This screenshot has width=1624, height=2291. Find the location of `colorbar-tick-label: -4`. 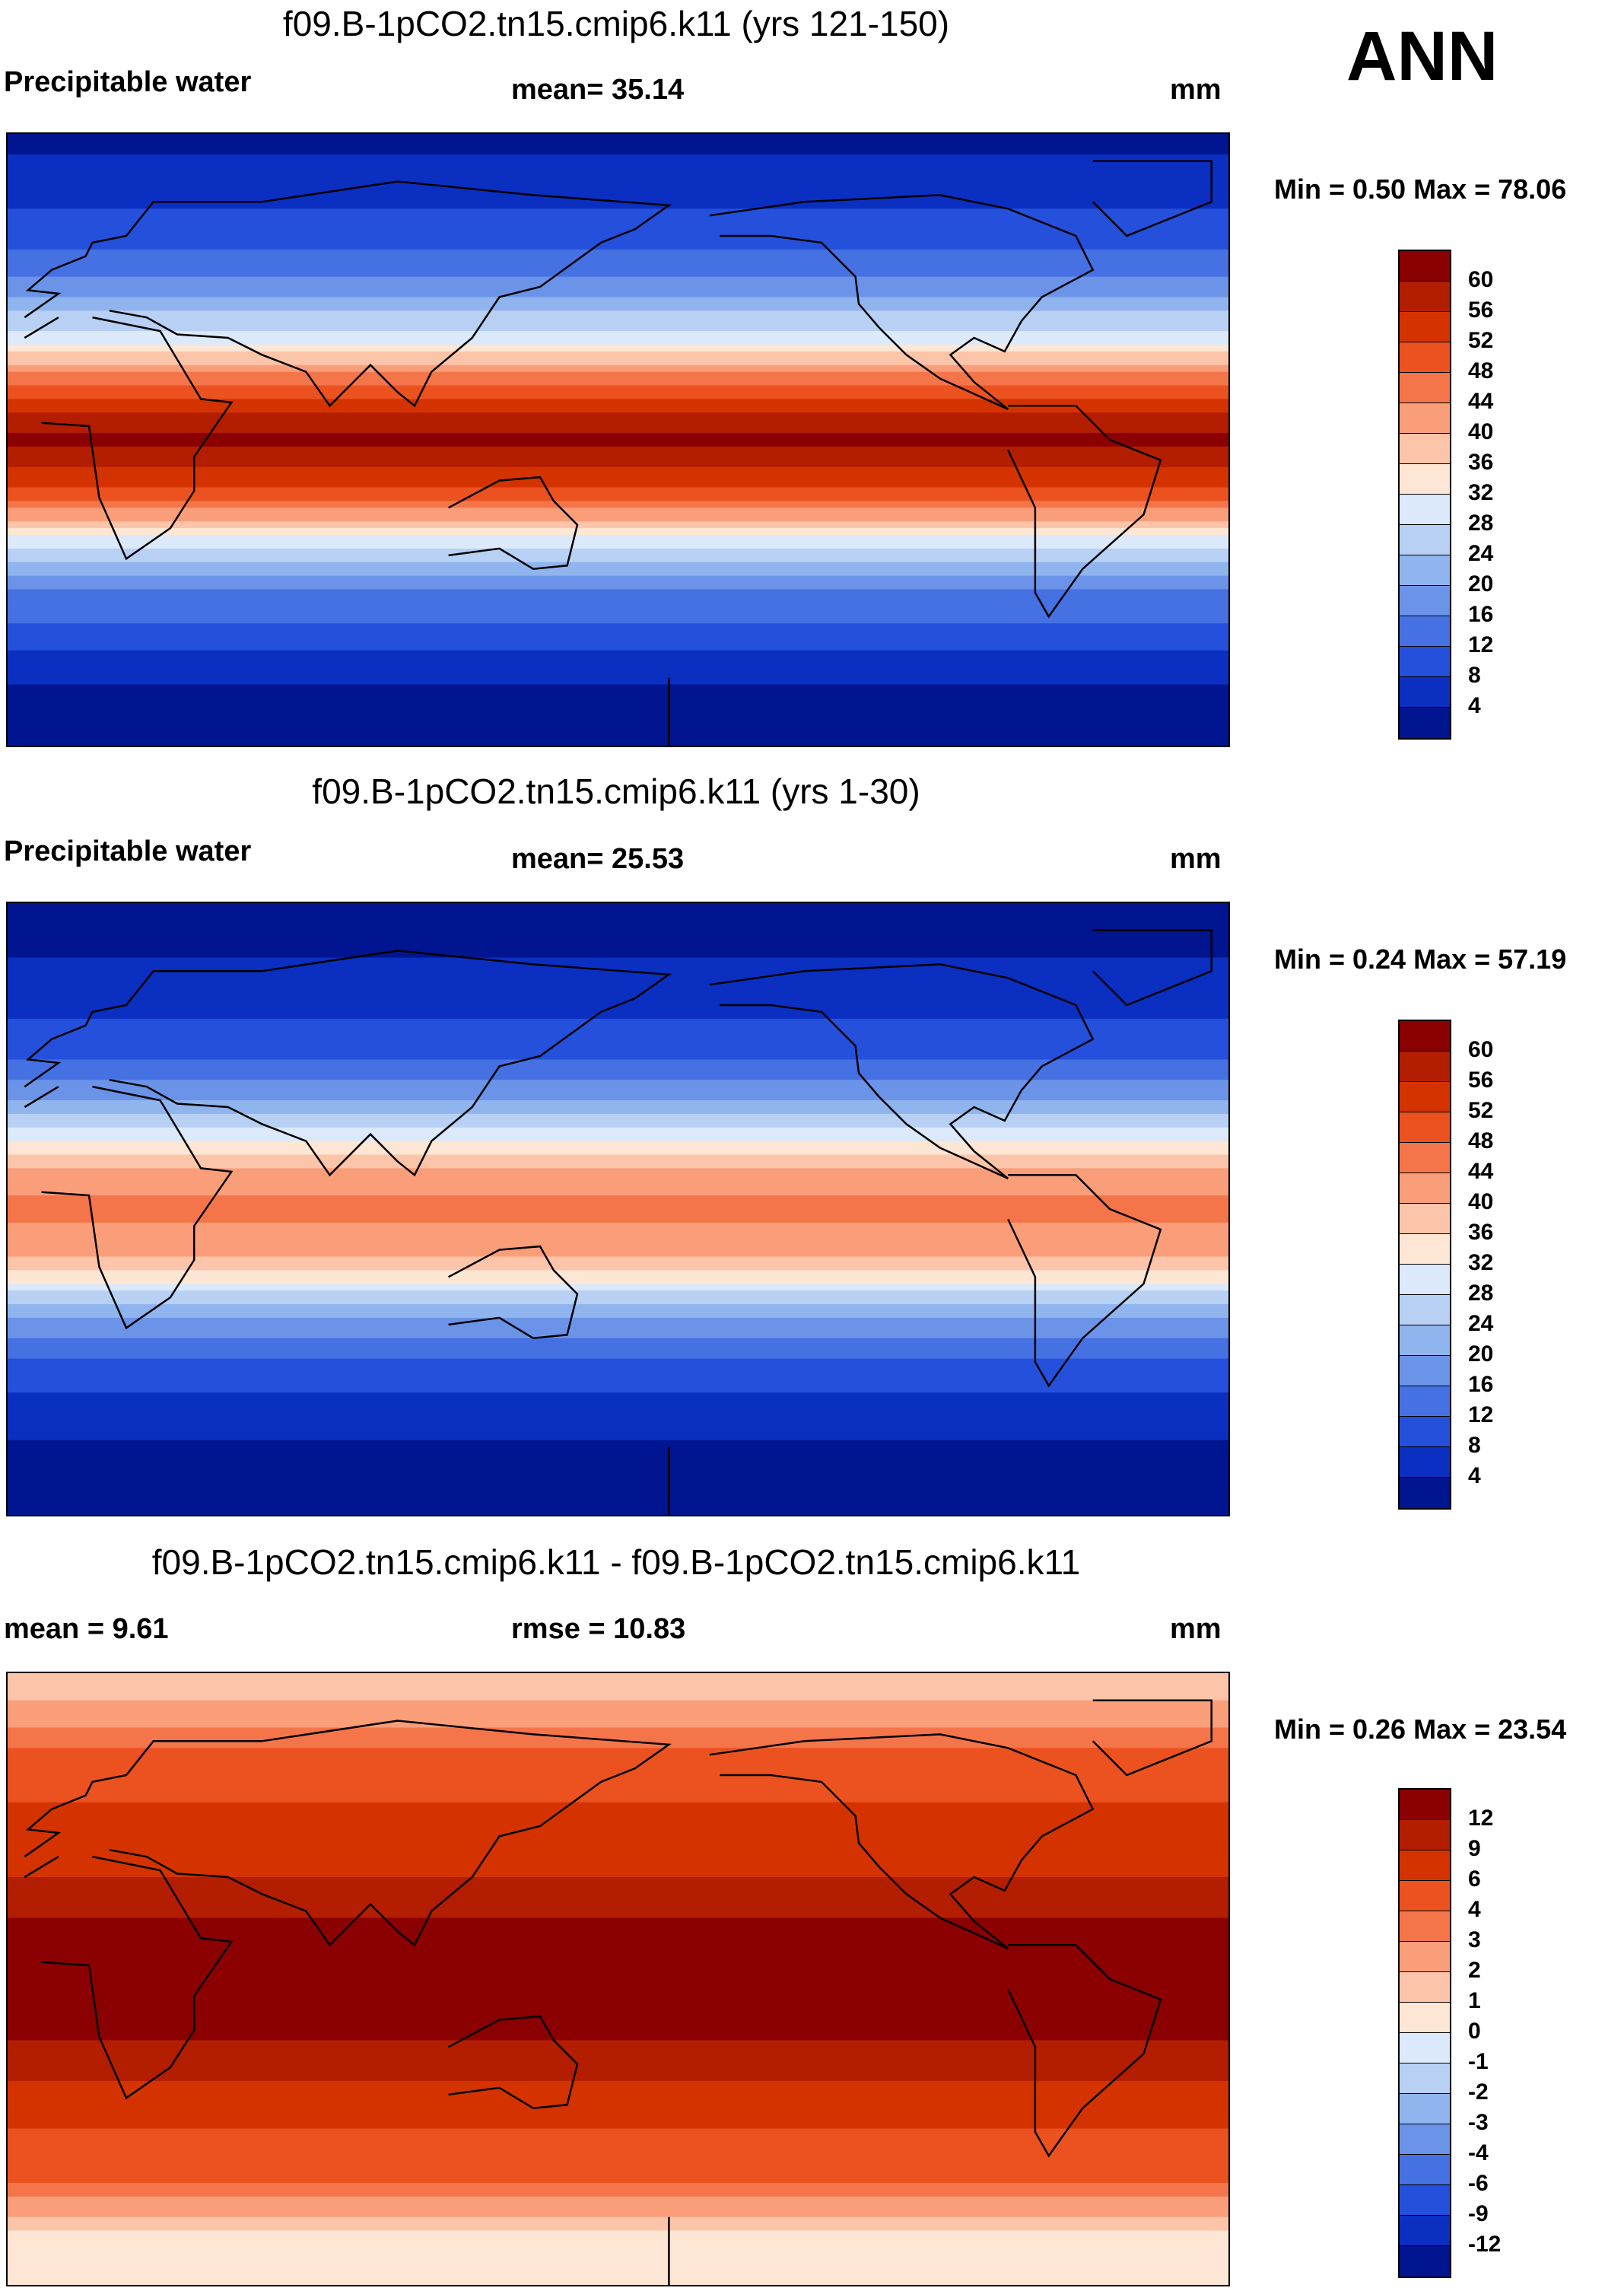

colorbar-tick-label: -4 is located at coordinates (1478, 2152).